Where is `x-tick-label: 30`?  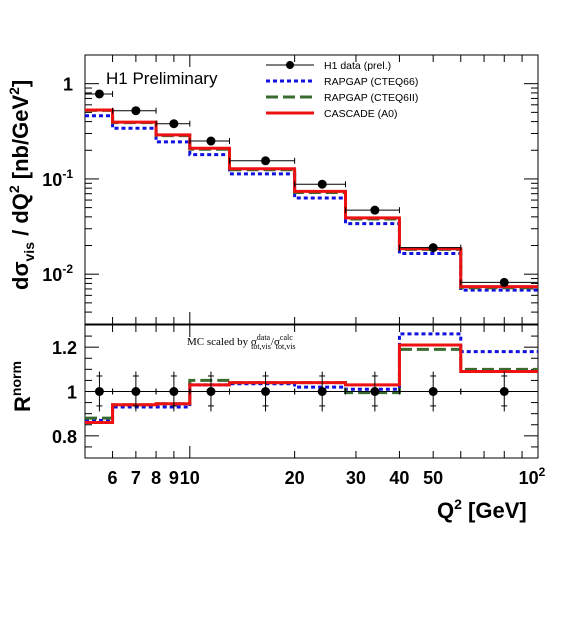 x-tick-label: 30 is located at coordinates (356, 478).